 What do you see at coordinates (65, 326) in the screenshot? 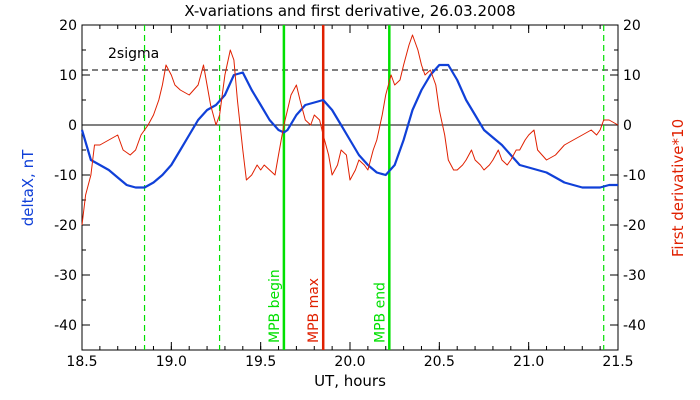
I see `y-tick-label-left: -40` at bounding box center [65, 326].